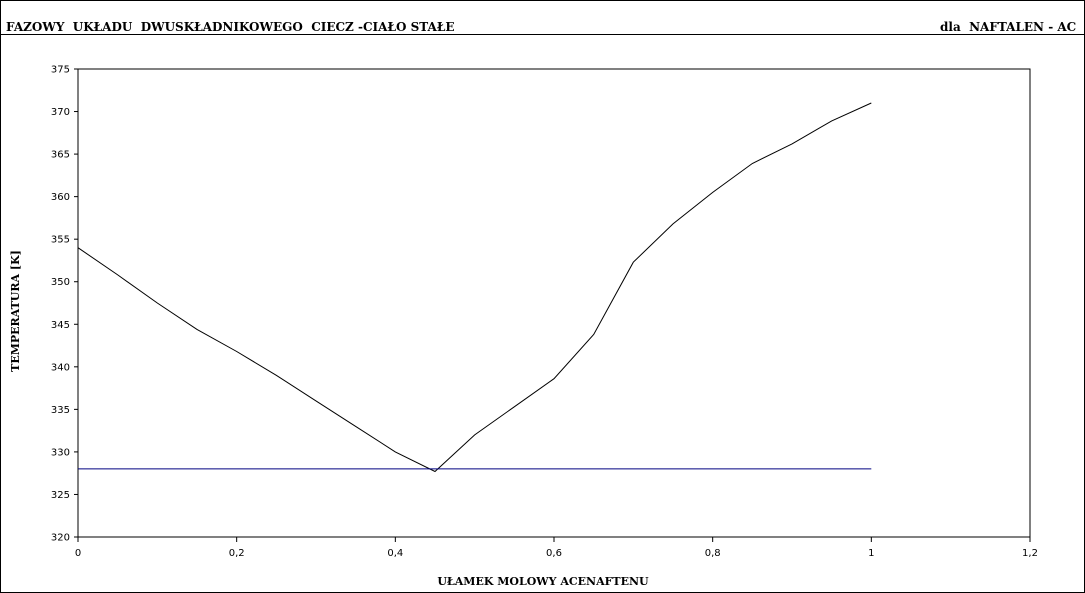 This screenshot has height=593, width=1085. What do you see at coordinates (15, 311) in the screenshot?
I see `y-axis-title: TEMPERATURA [K]` at bounding box center [15, 311].